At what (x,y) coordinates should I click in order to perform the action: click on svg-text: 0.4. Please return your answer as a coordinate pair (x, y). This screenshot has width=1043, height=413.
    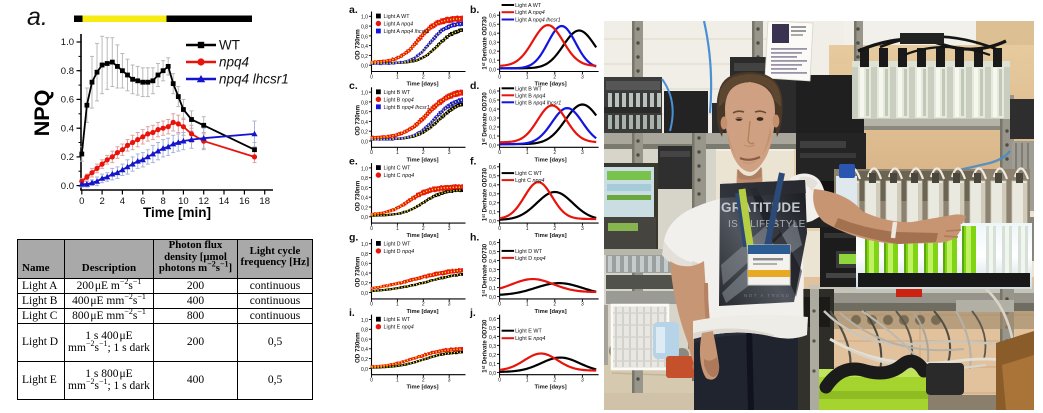
    Looking at the image, I should click on (67, 128).